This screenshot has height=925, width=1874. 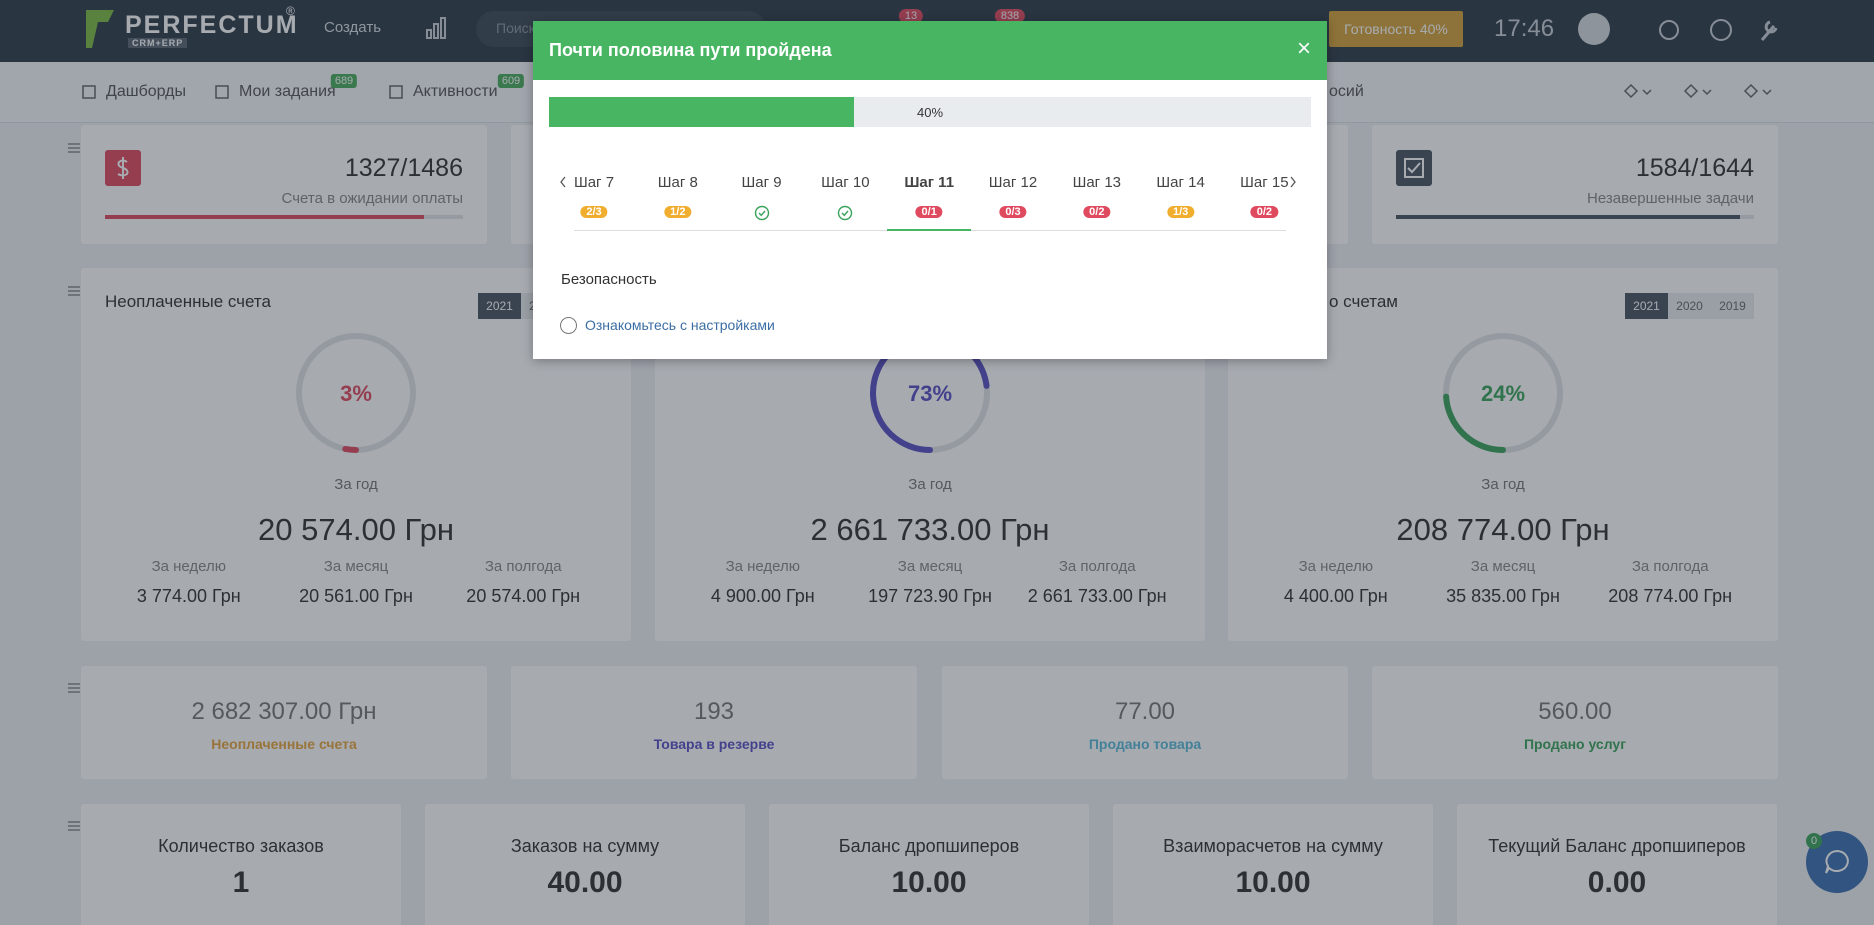 I want to click on prev-arrow, so click(x=563, y=182).